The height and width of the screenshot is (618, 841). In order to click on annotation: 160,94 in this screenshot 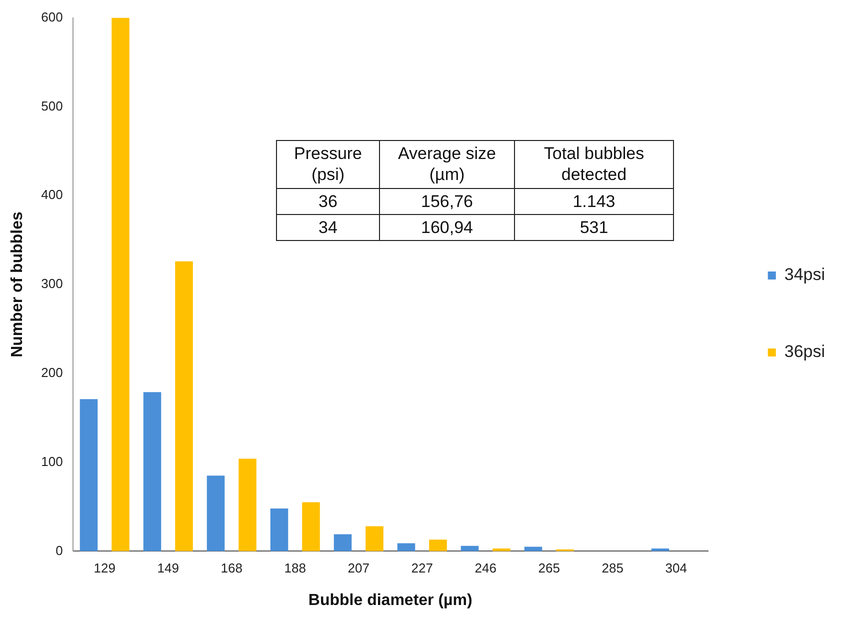, I will do `click(447, 227)`.